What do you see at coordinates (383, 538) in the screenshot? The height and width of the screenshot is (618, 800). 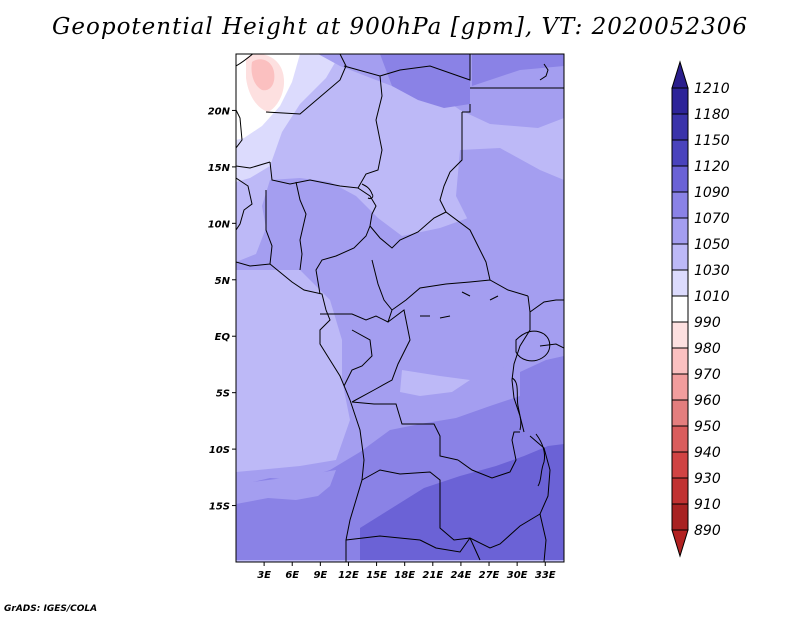 I see `border-namibia-south` at bounding box center [383, 538].